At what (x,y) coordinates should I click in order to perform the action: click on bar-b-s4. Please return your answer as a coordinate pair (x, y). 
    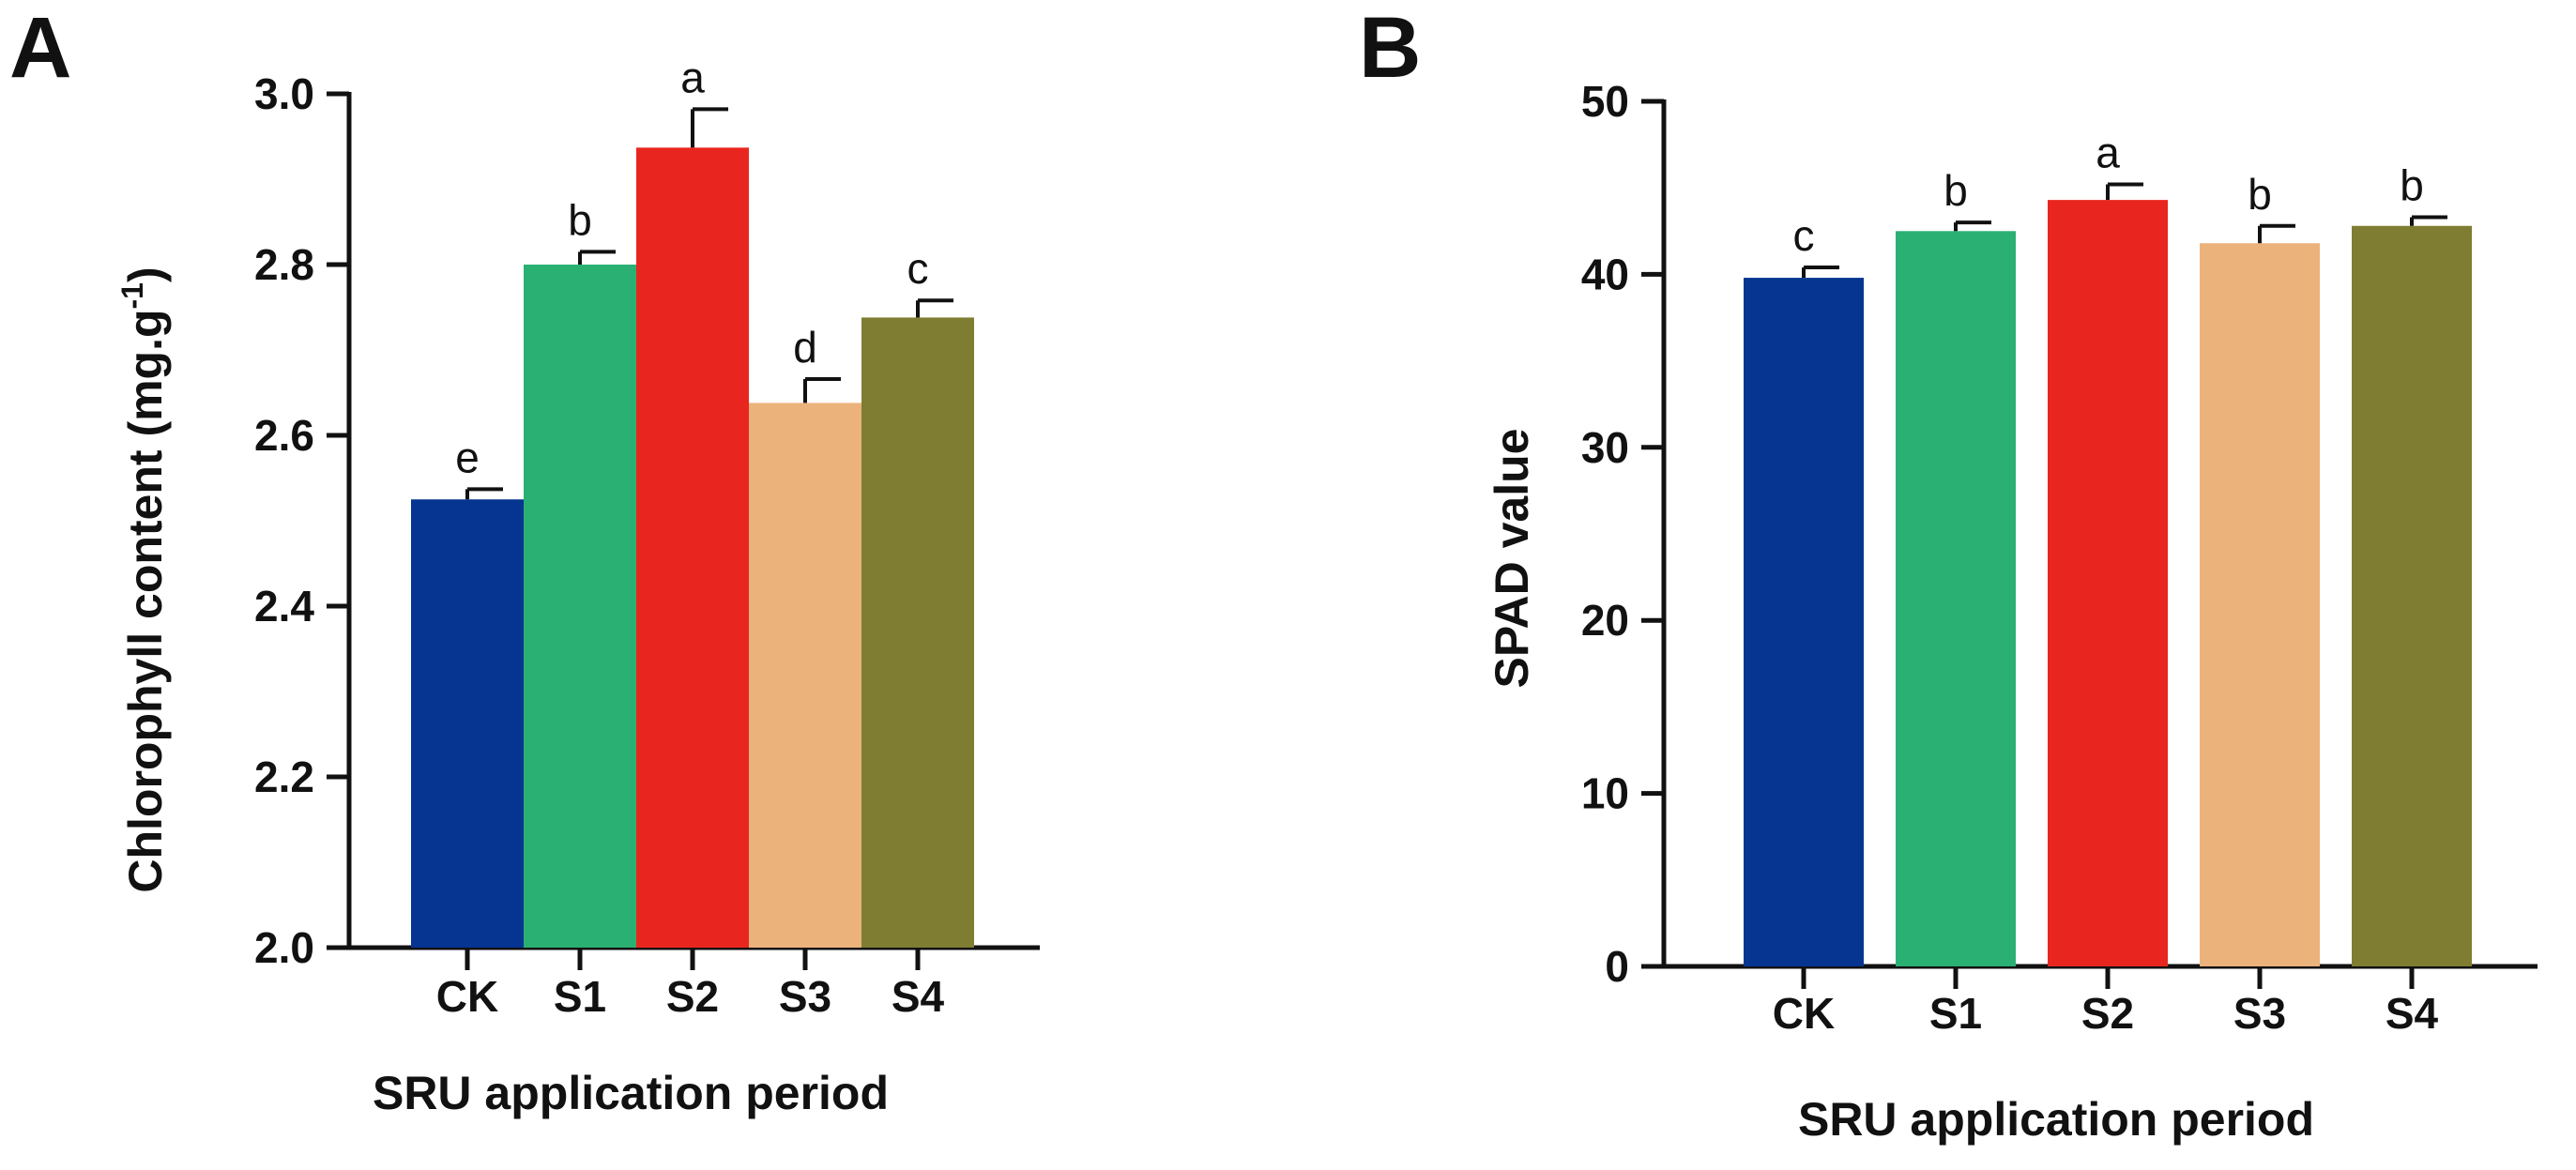
    Looking at the image, I should click on (2412, 595).